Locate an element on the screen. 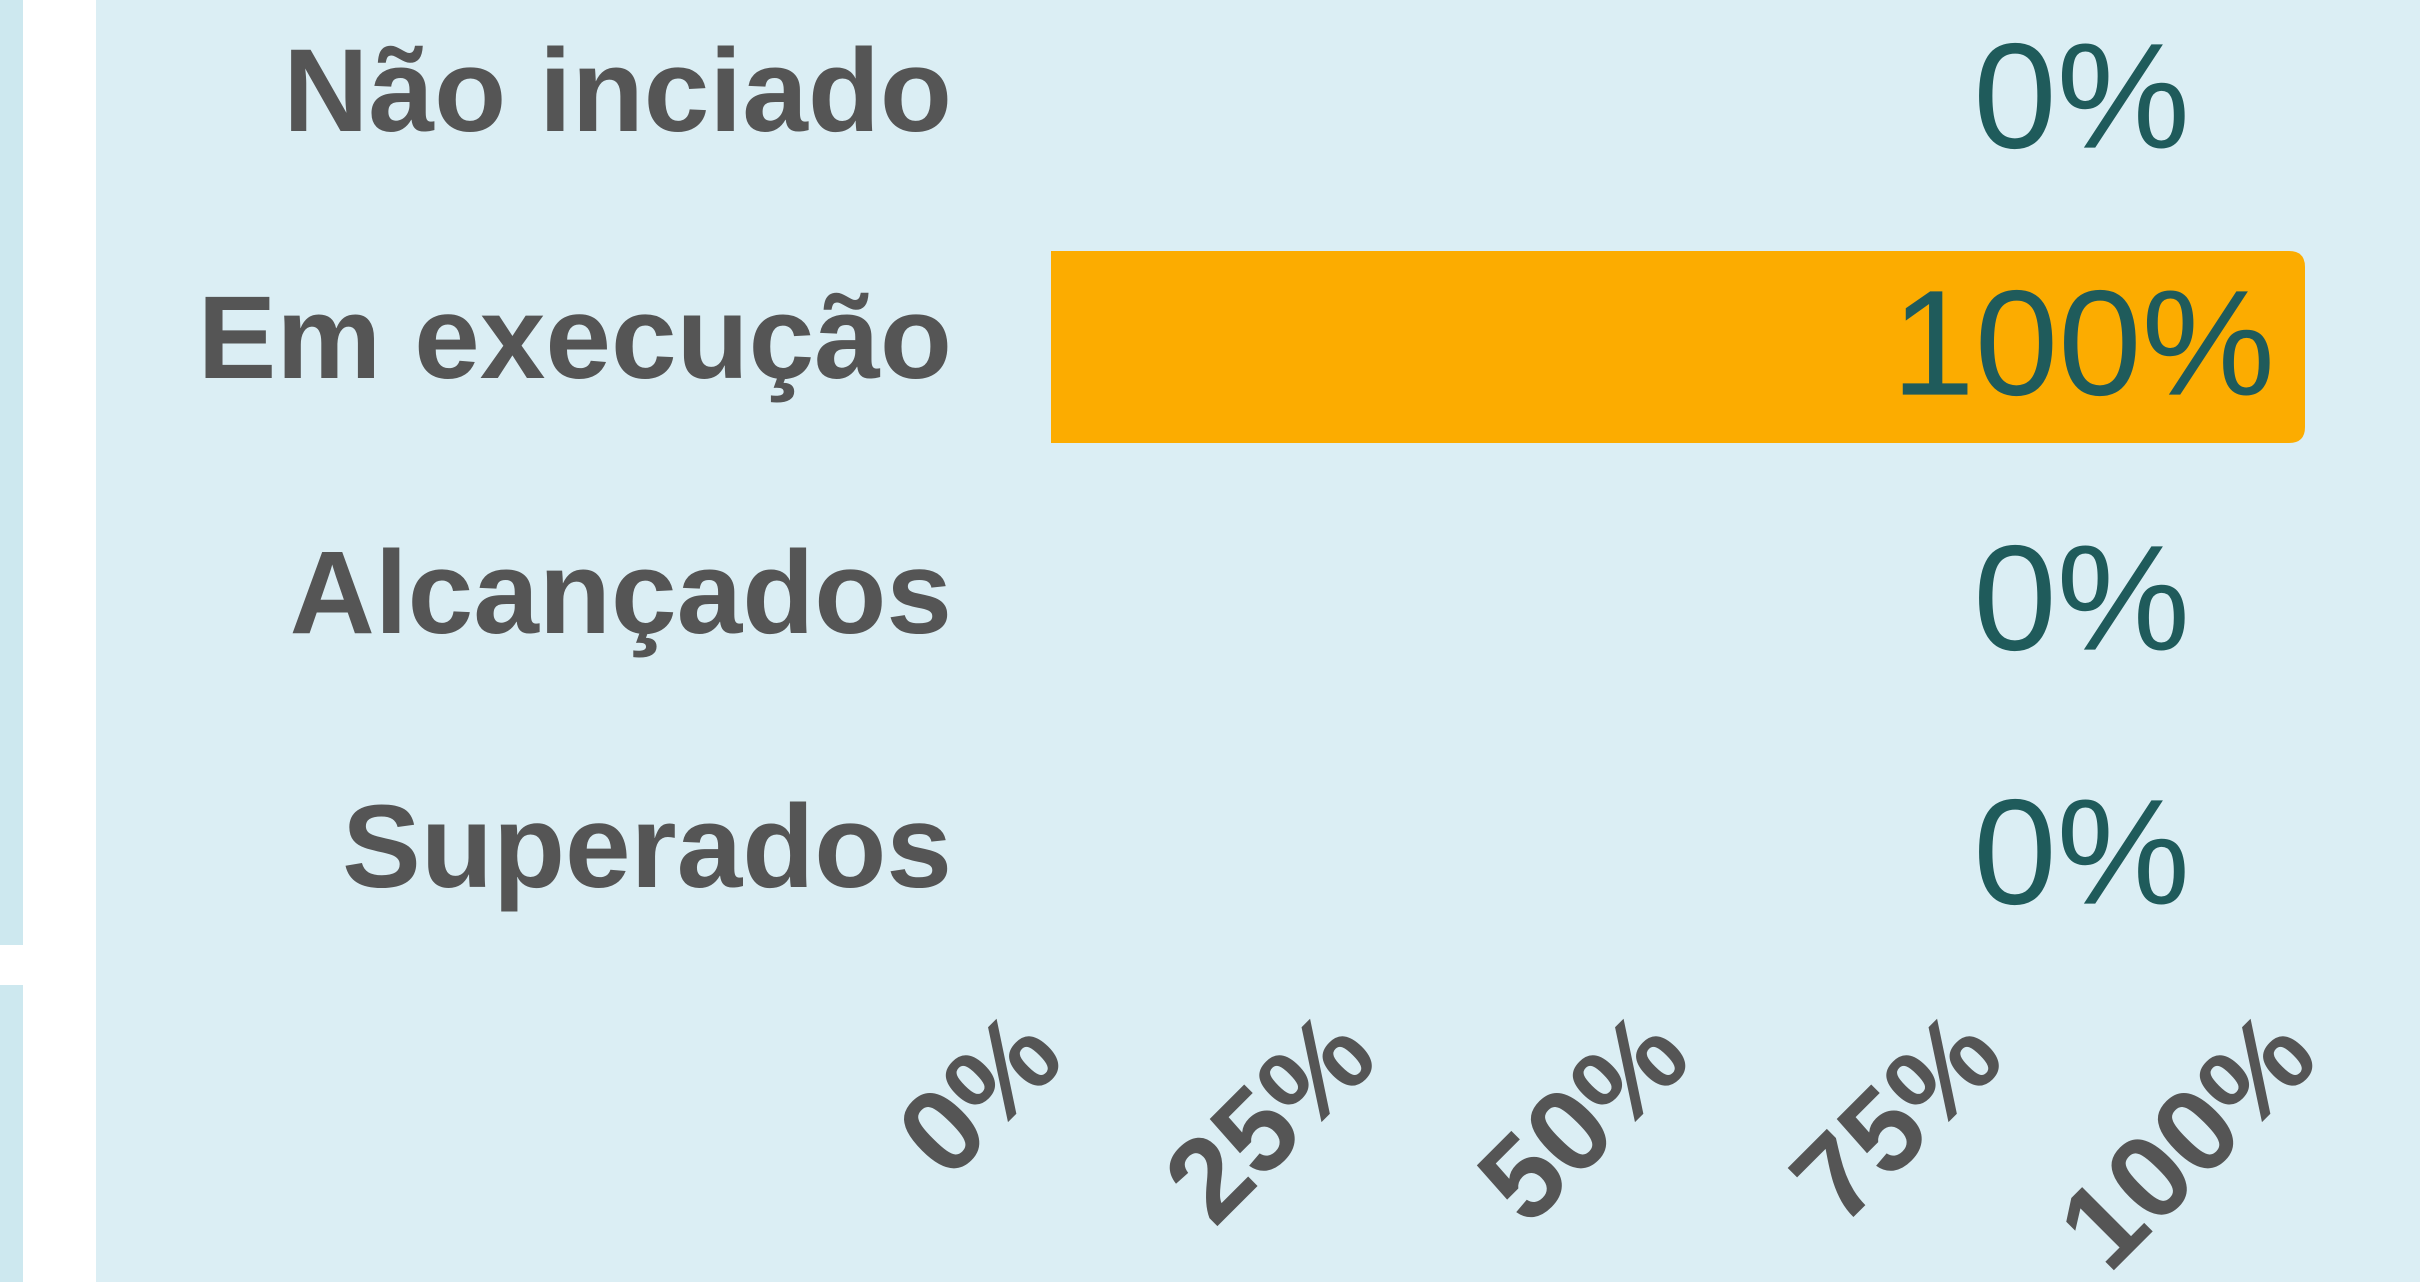  bar is located at coordinates (1678, 347).